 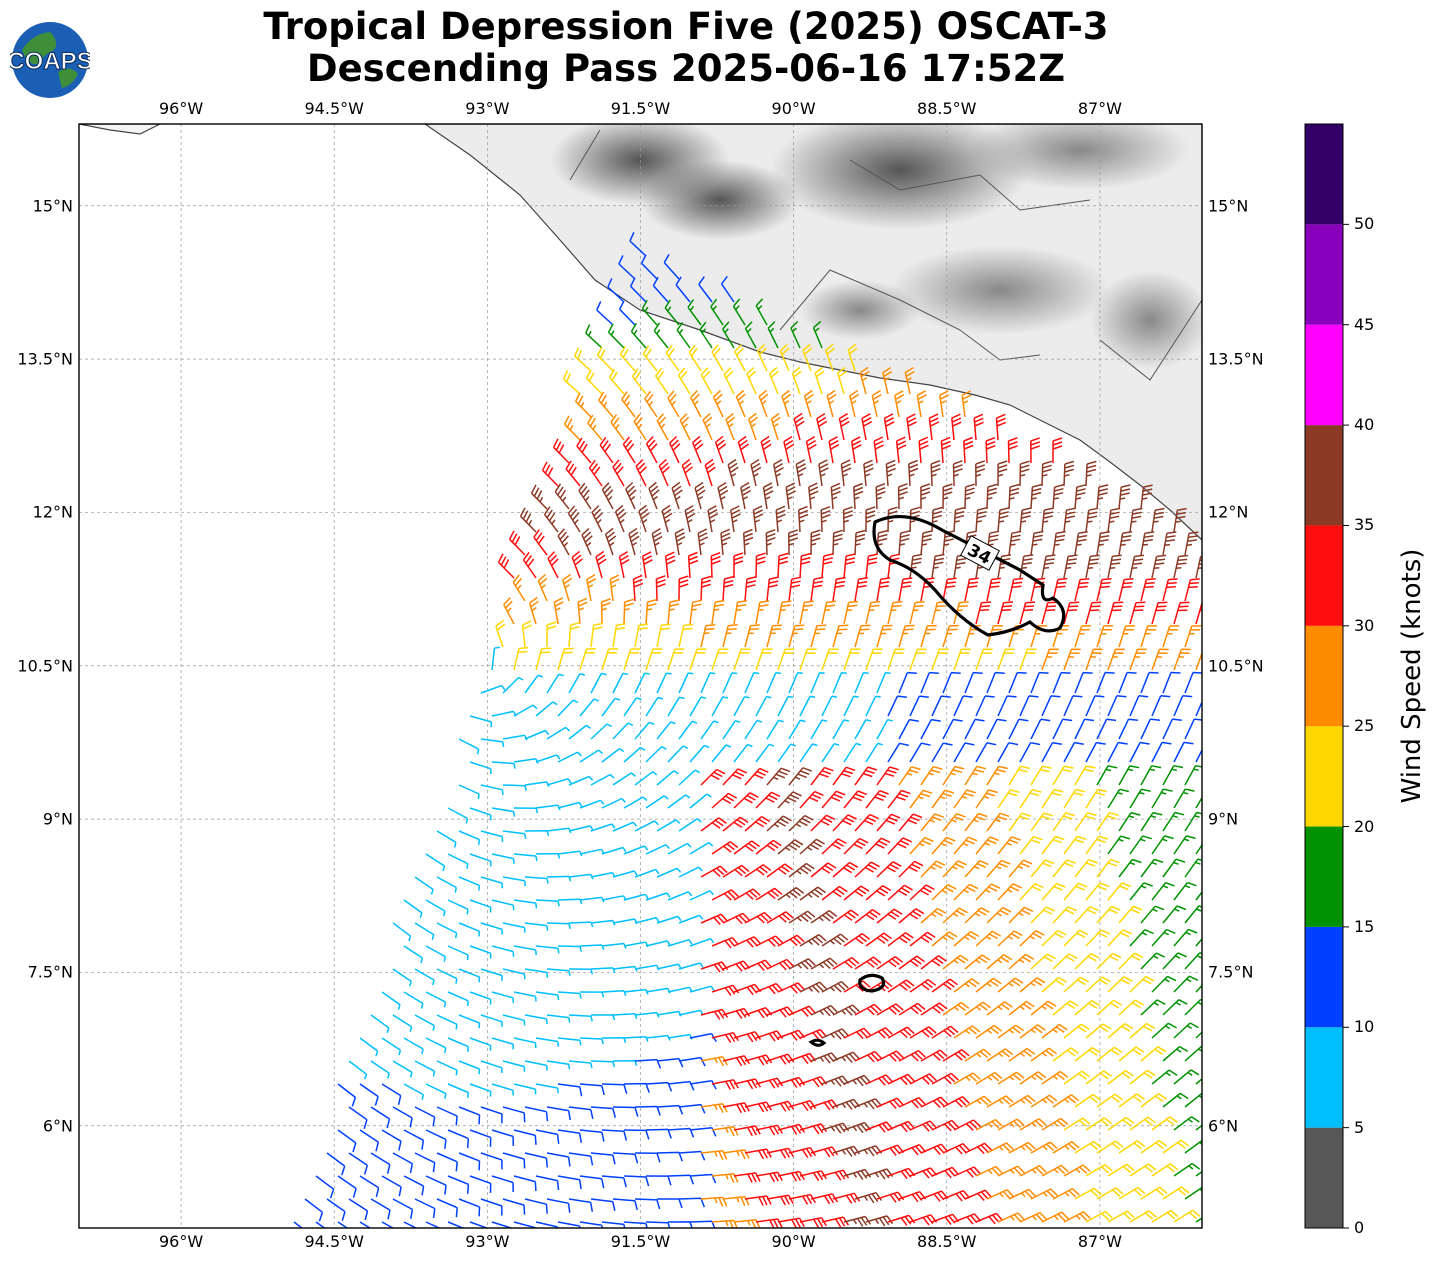 I want to click on coaps-logo: COAPS, so click(x=50, y=60).